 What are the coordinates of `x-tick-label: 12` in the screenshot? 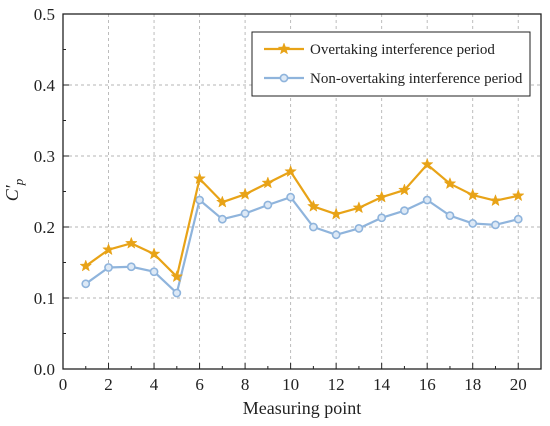 It's located at (336, 384).